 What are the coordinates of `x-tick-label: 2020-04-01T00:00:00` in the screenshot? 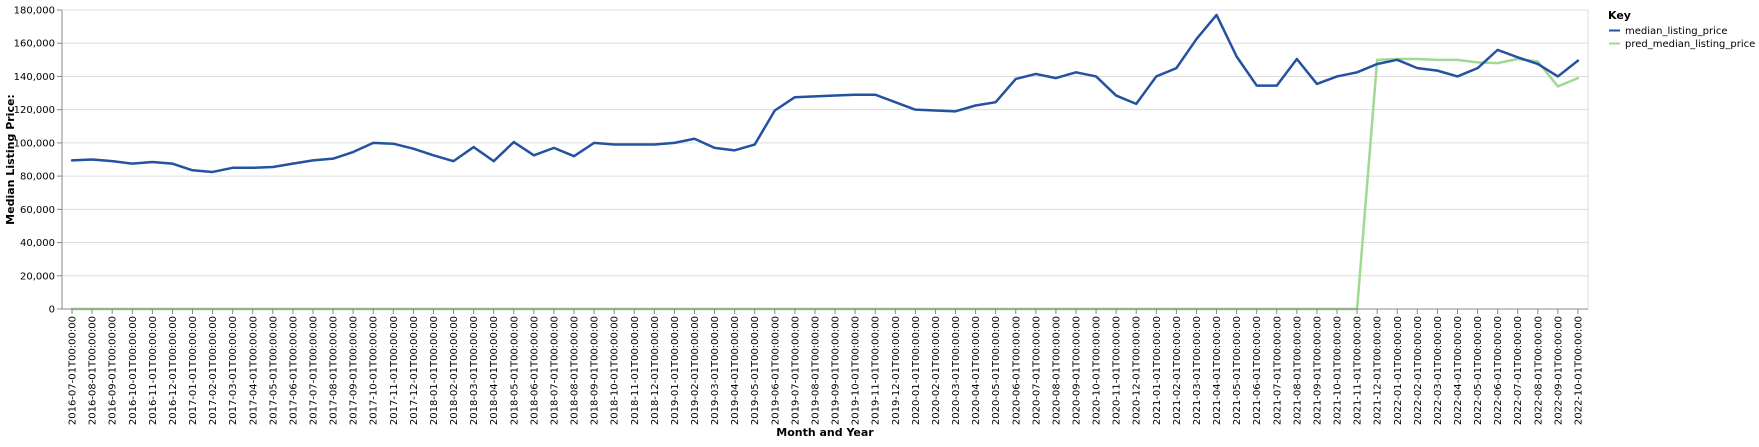 It's located at (976, 370).